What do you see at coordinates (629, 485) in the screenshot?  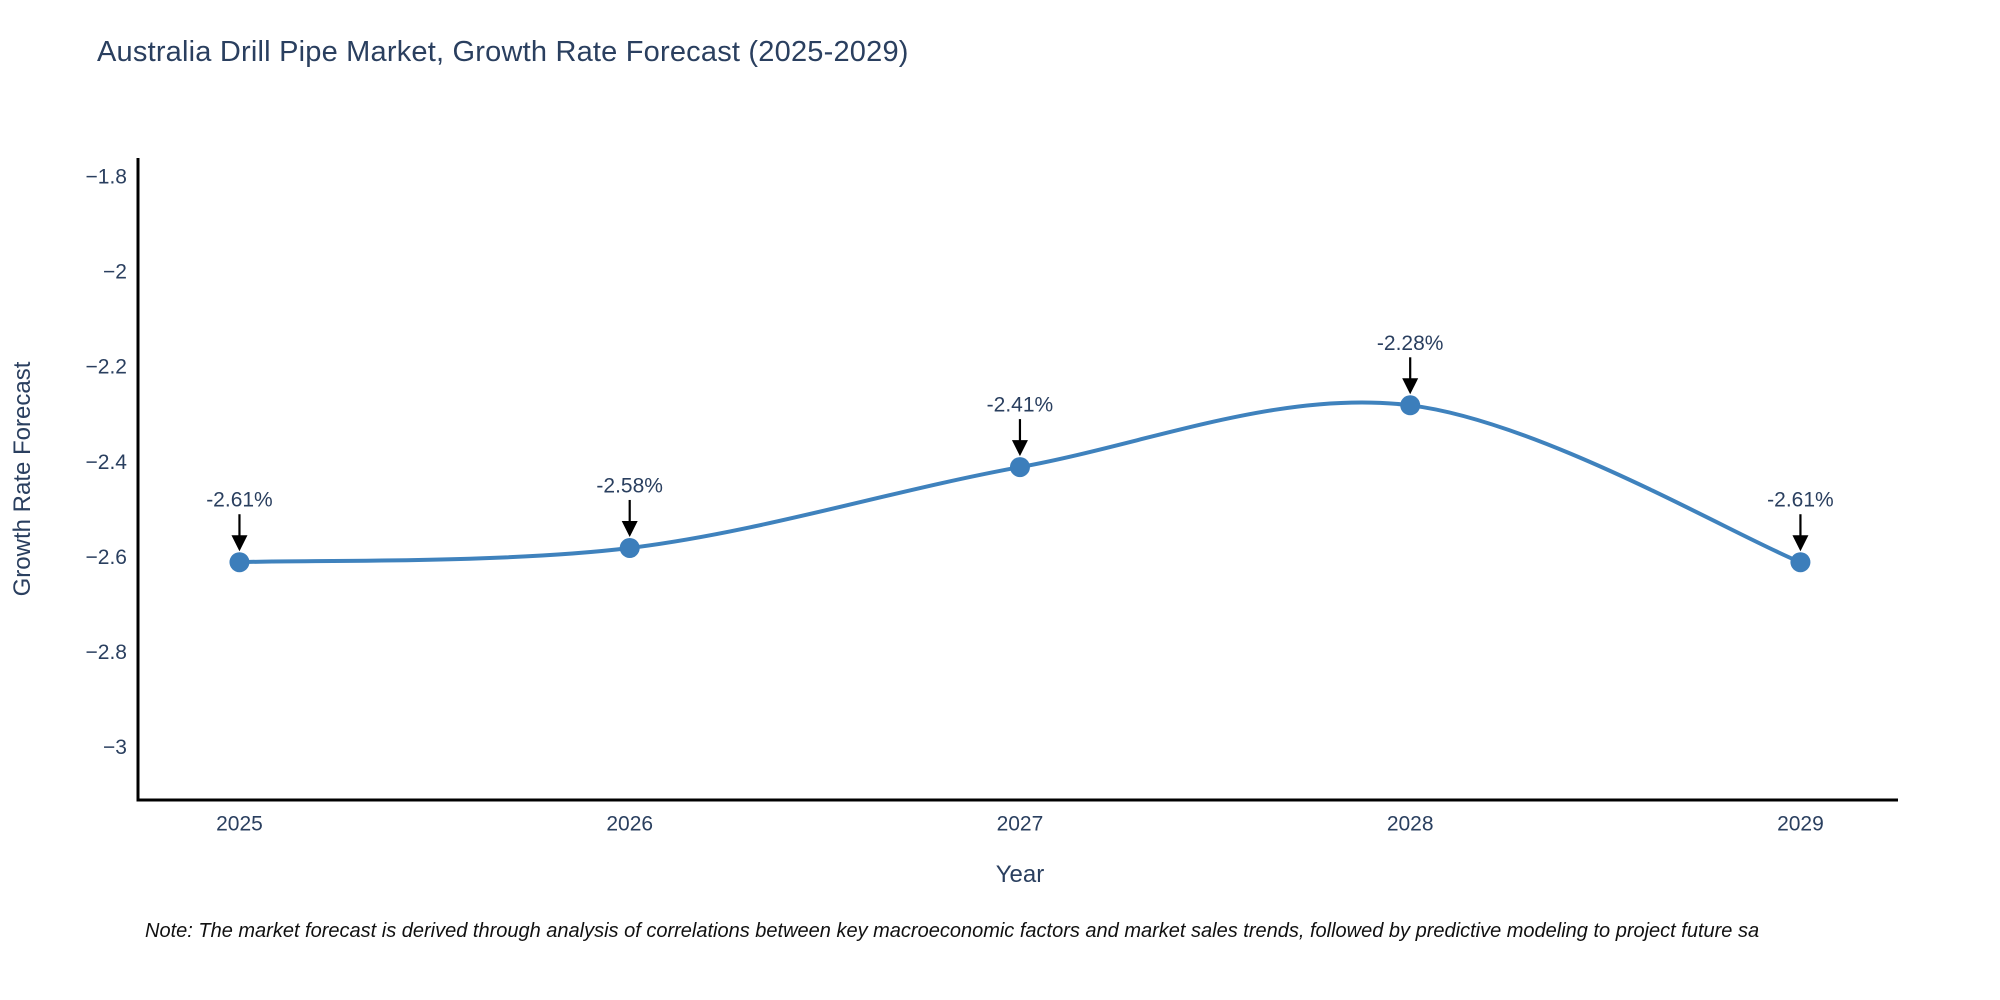 I see `point-value-label: -2.58%` at bounding box center [629, 485].